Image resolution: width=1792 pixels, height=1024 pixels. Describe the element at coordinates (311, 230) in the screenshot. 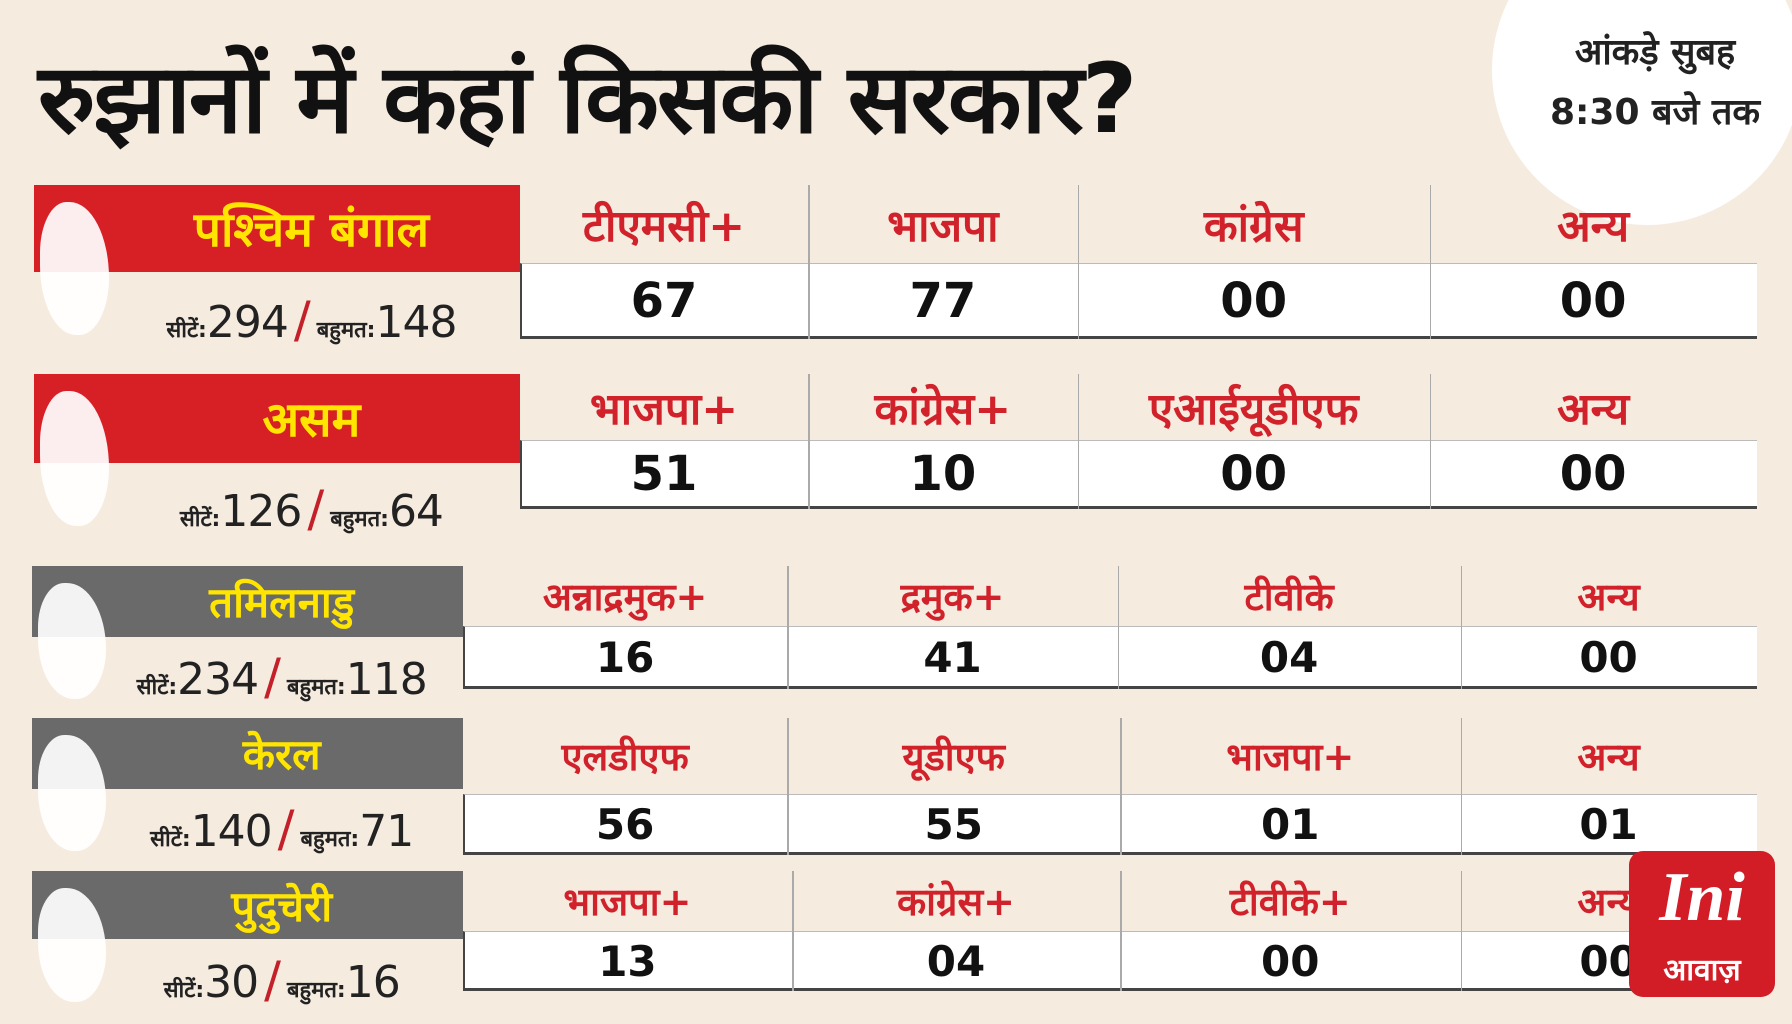

I see `state-name: पश्चिम बंगाल` at that location.